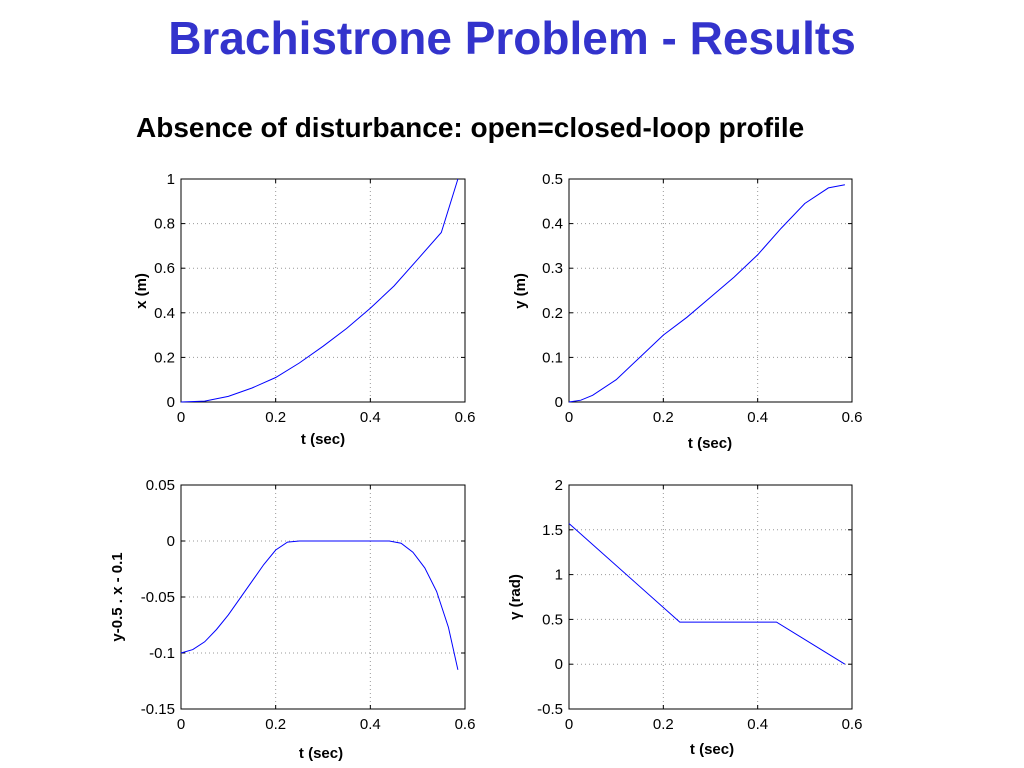 This screenshot has width=1024, height=768. Describe the element at coordinates (559, 485) in the screenshot. I see `y-tick-label: 2` at that location.